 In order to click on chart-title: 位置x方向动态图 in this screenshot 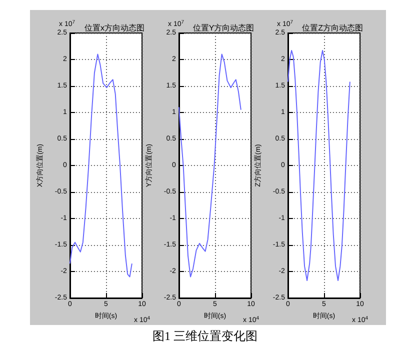, I will do `click(114, 28)`.